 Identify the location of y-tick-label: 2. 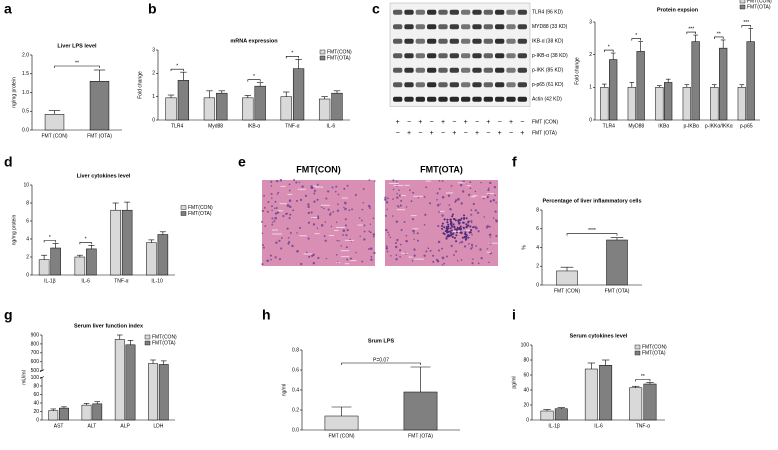
(27, 257).